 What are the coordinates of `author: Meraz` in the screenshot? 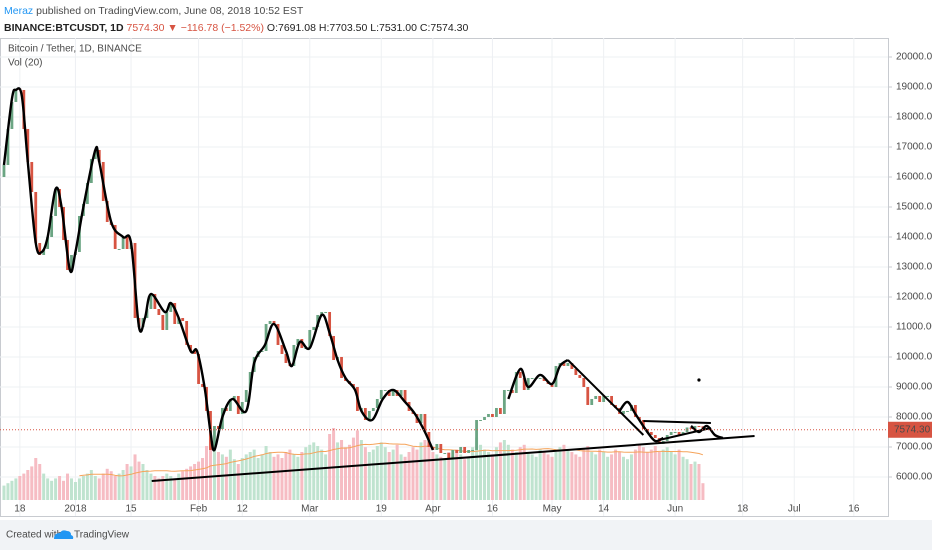 It's located at (18, 11).